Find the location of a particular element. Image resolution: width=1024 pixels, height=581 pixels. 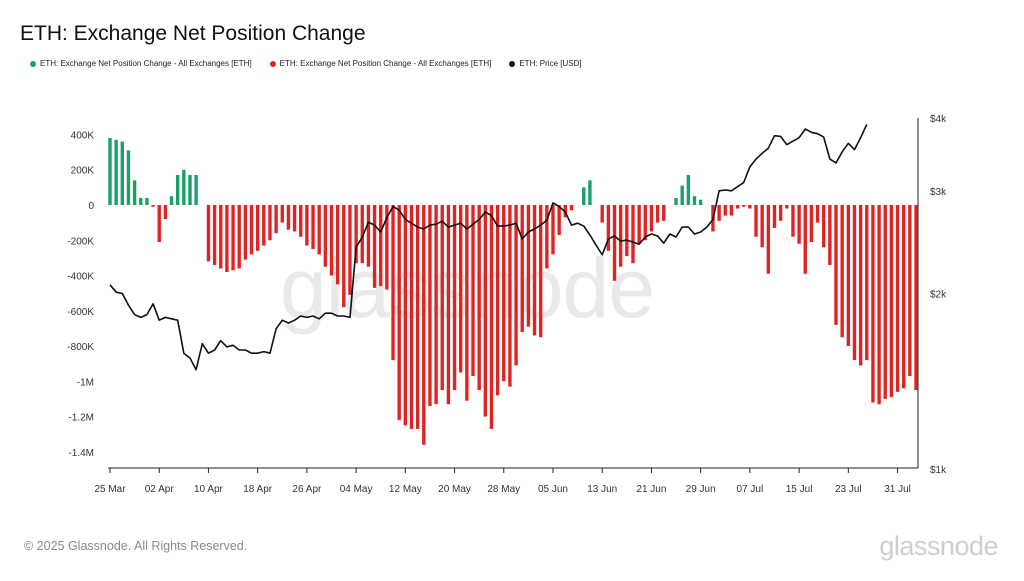

x-tick-label: 07 Jul is located at coordinates (750, 489).